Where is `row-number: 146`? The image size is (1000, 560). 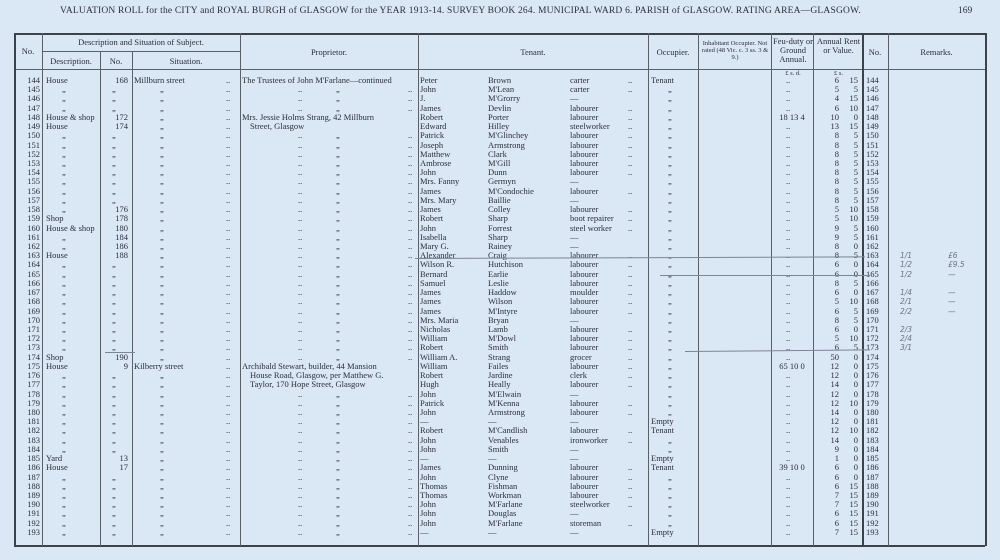 row-number: 146 is located at coordinates (33, 98).